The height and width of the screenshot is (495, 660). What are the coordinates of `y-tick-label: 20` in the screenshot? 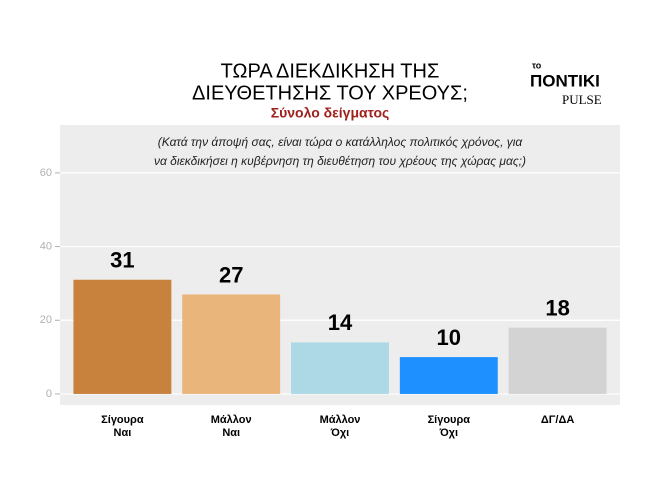 It's located at (46, 320).